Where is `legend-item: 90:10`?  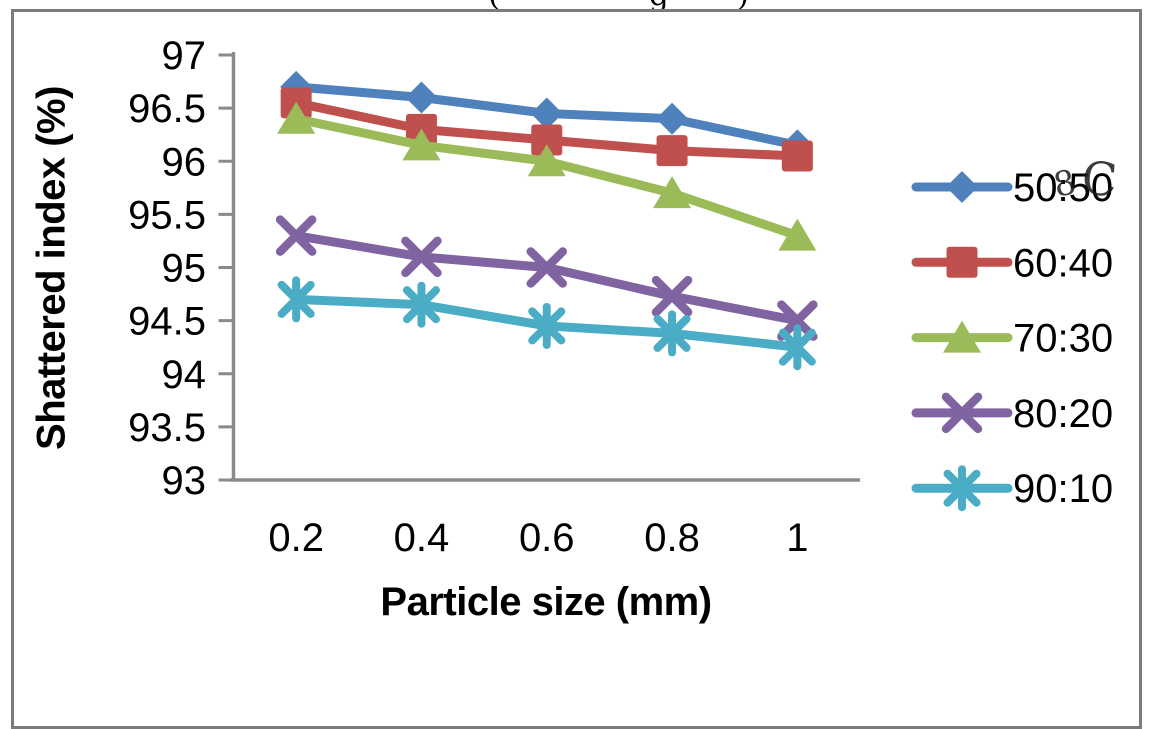 legend-item: 90:10 is located at coordinates (1012, 489).